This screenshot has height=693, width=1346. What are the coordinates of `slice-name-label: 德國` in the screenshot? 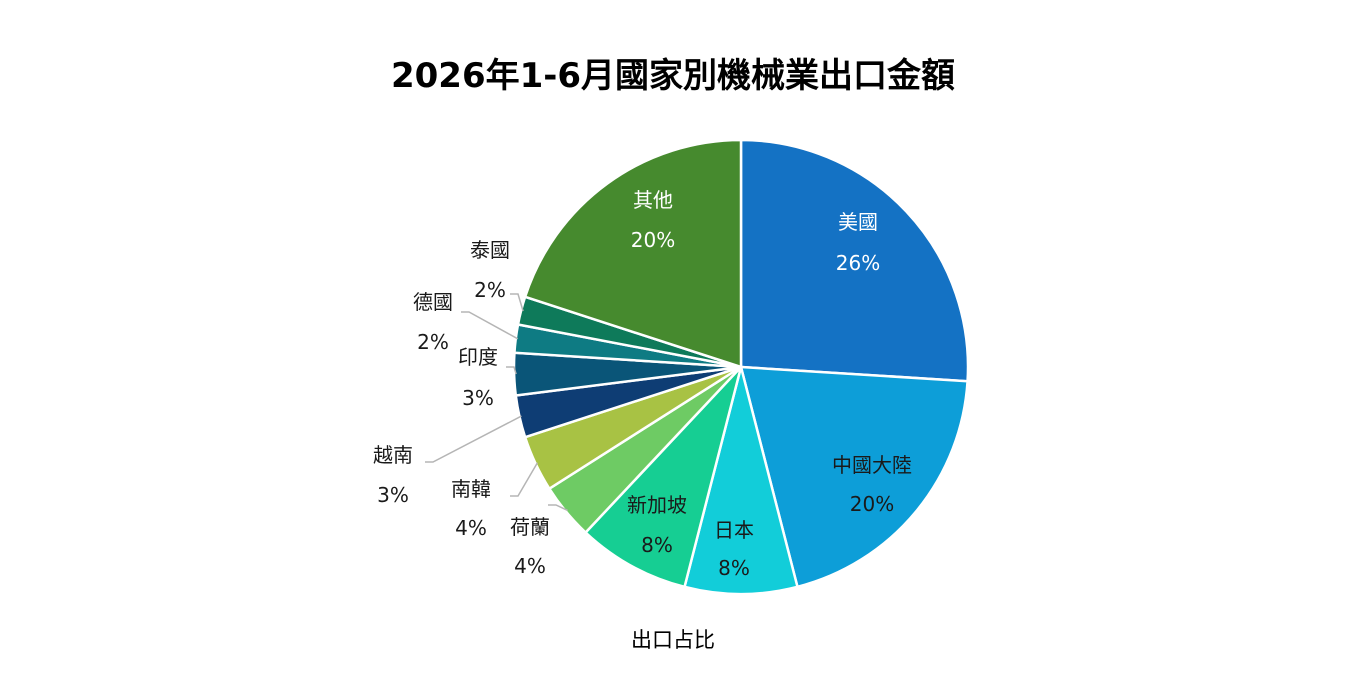 It's located at (433, 302).